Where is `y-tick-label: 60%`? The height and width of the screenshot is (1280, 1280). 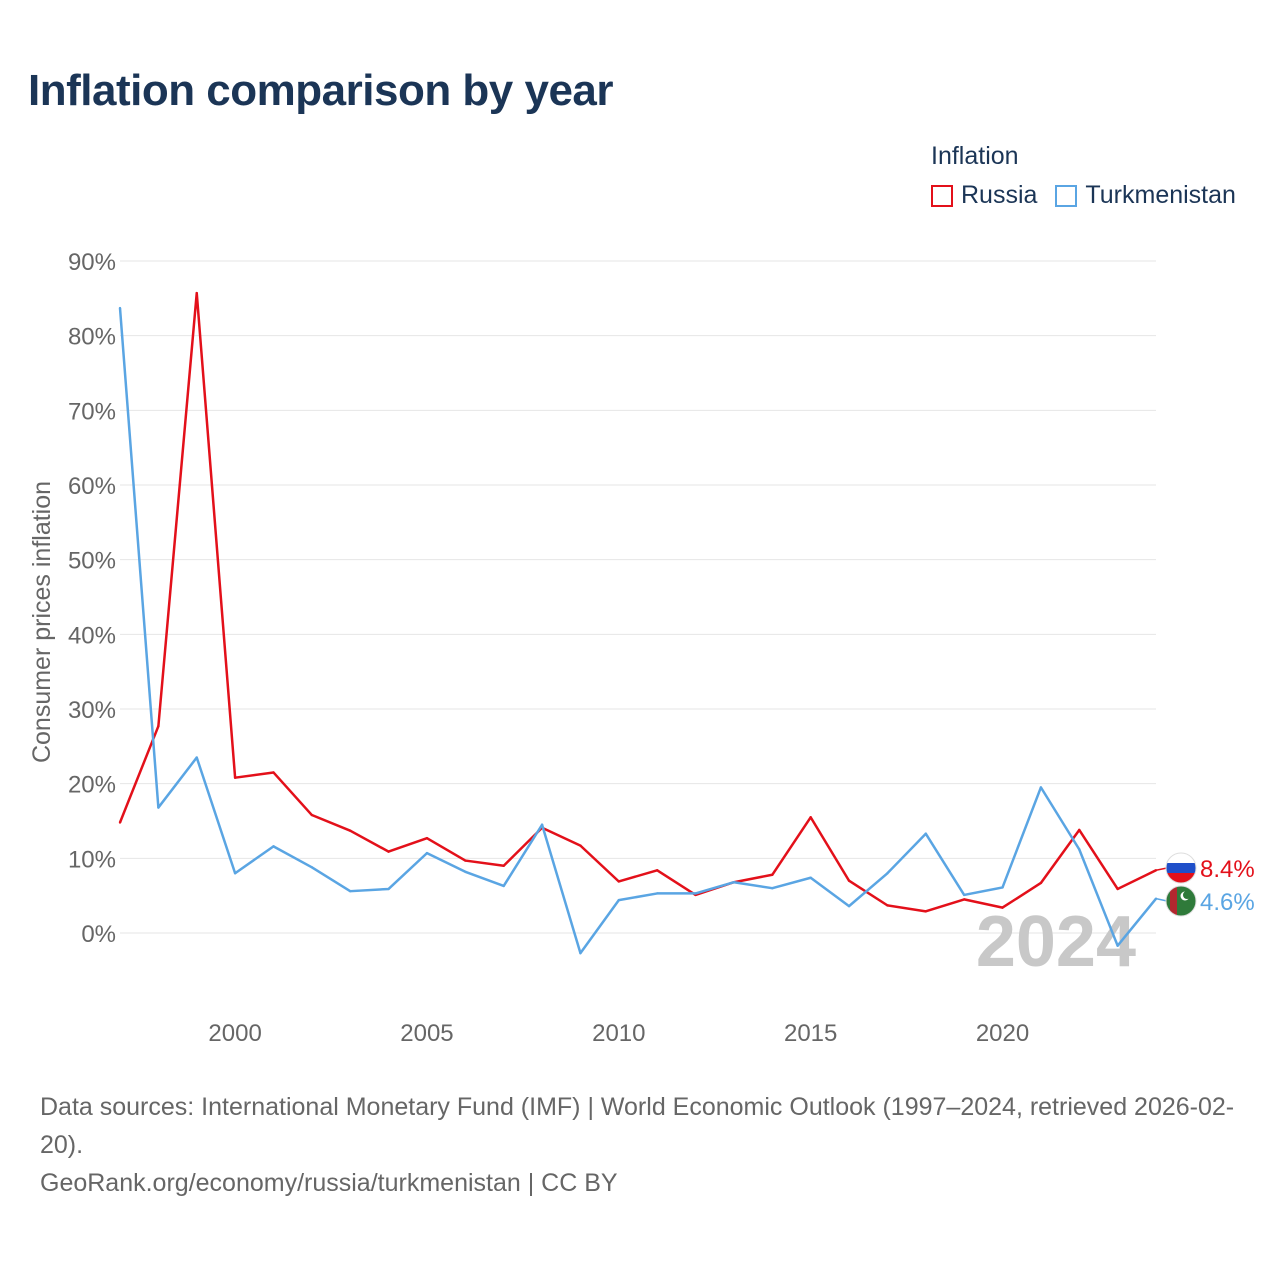
y-tick-label: 60% is located at coordinates (92, 486).